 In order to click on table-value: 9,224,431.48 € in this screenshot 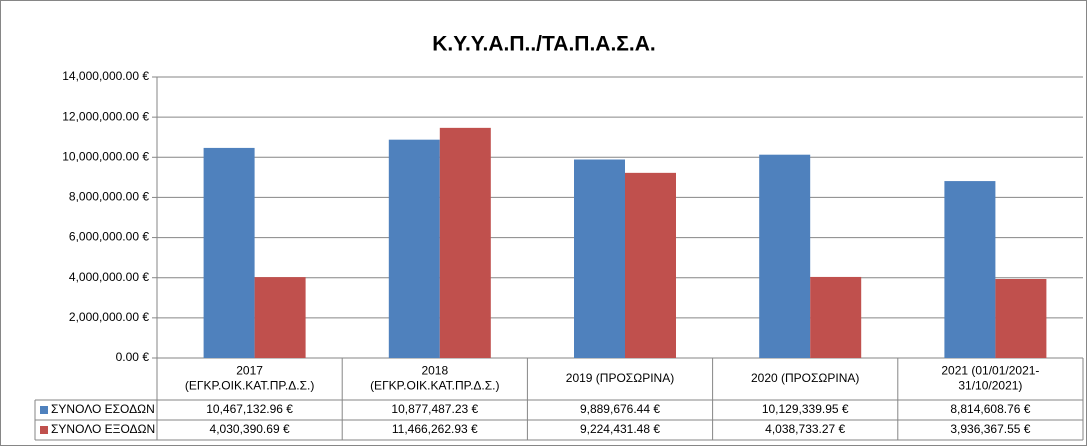, I will do `click(620, 429)`.